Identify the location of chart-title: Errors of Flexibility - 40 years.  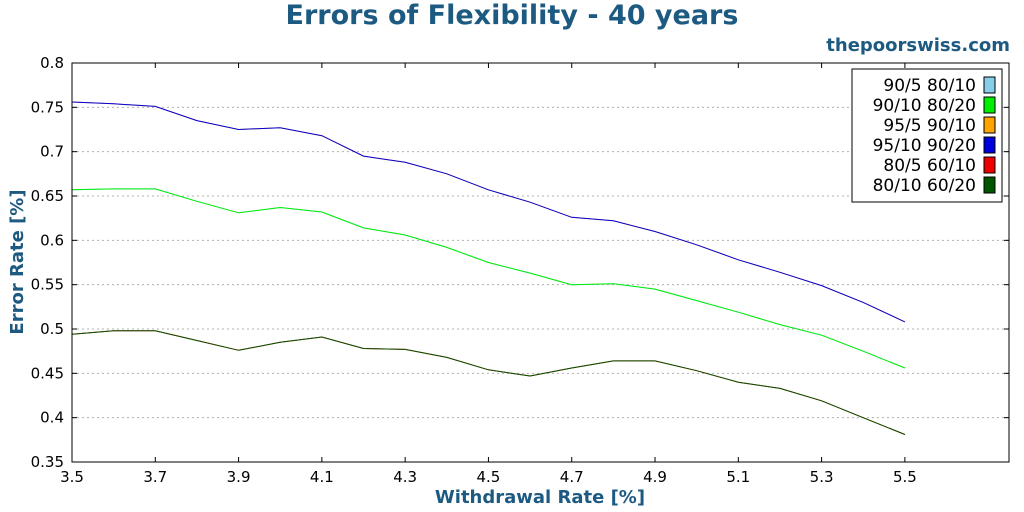
(512, 15).